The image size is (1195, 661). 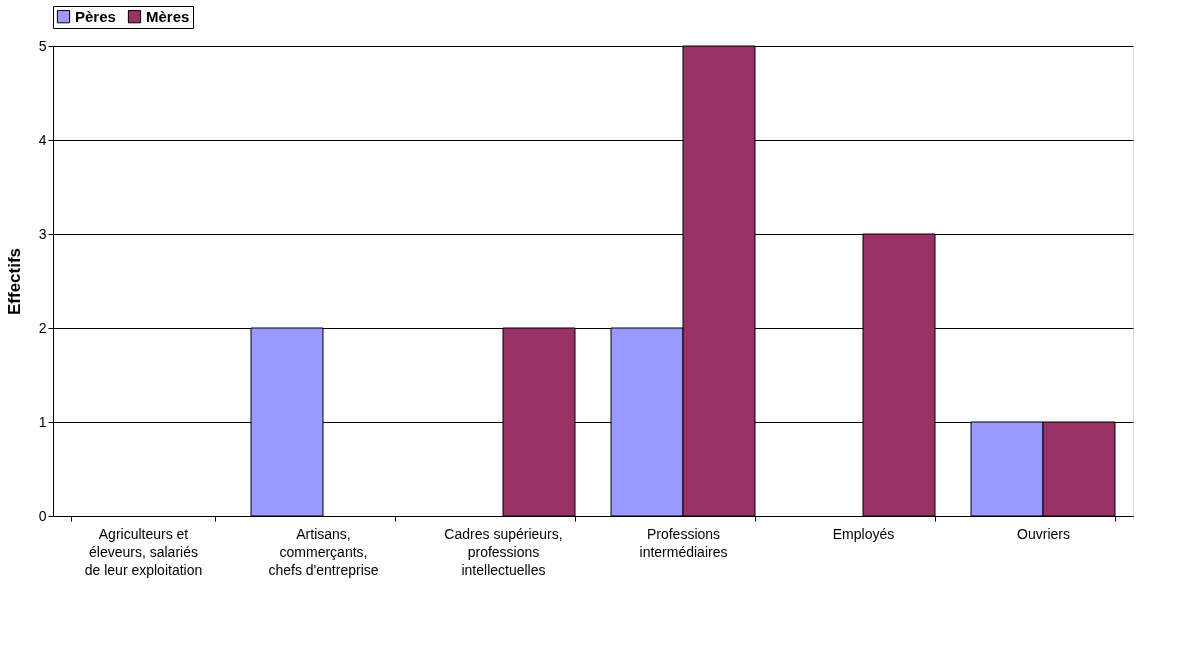 I want to click on legend-label: Mères, so click(x=168, y=16).